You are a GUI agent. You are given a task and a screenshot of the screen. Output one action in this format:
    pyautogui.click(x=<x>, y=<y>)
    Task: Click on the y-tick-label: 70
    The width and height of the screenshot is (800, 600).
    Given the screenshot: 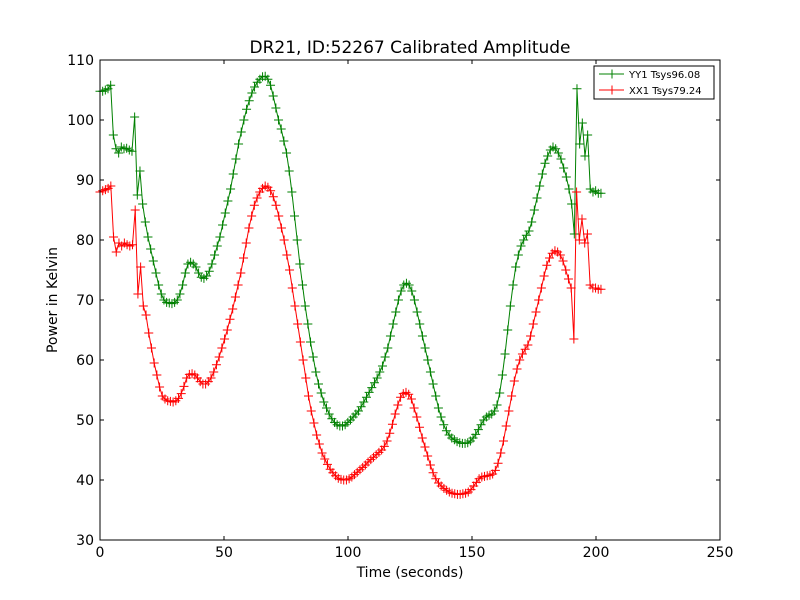 What is the action you would take?
    pyautogui.click(x=85, y=301)
    